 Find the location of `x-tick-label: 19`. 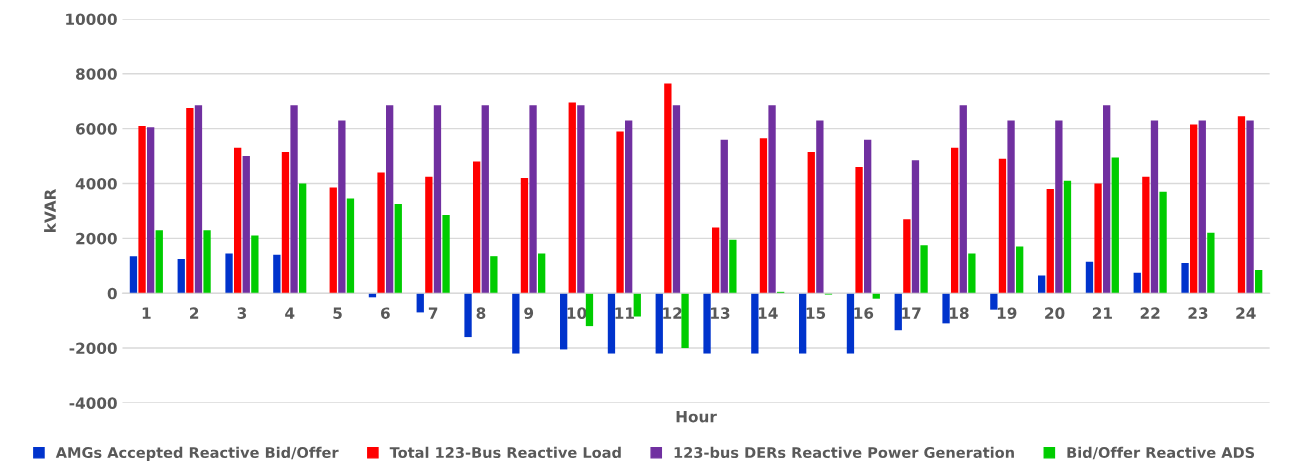

x-tick-label: 19 is located at coordinates (1007, 313).